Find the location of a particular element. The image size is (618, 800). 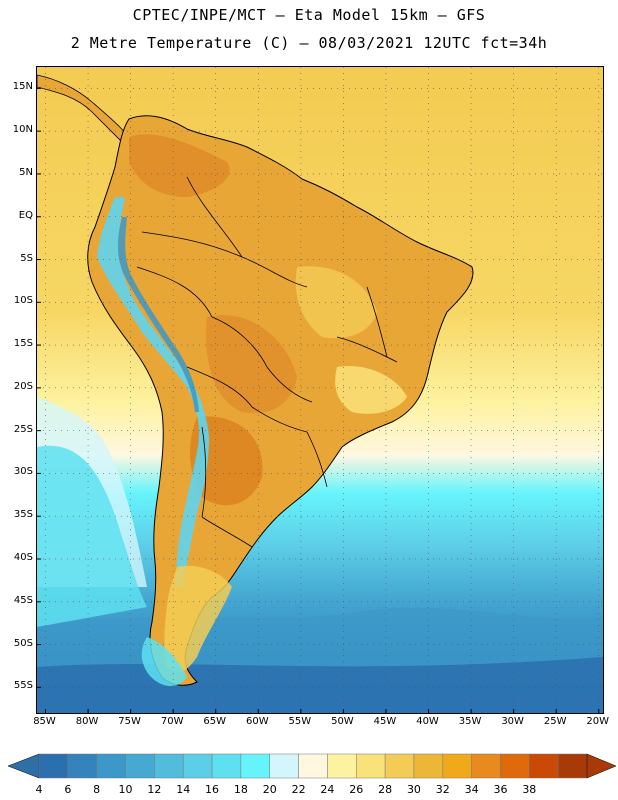

colorbar-tick-label: 4 is located at coordinates (39, 789).